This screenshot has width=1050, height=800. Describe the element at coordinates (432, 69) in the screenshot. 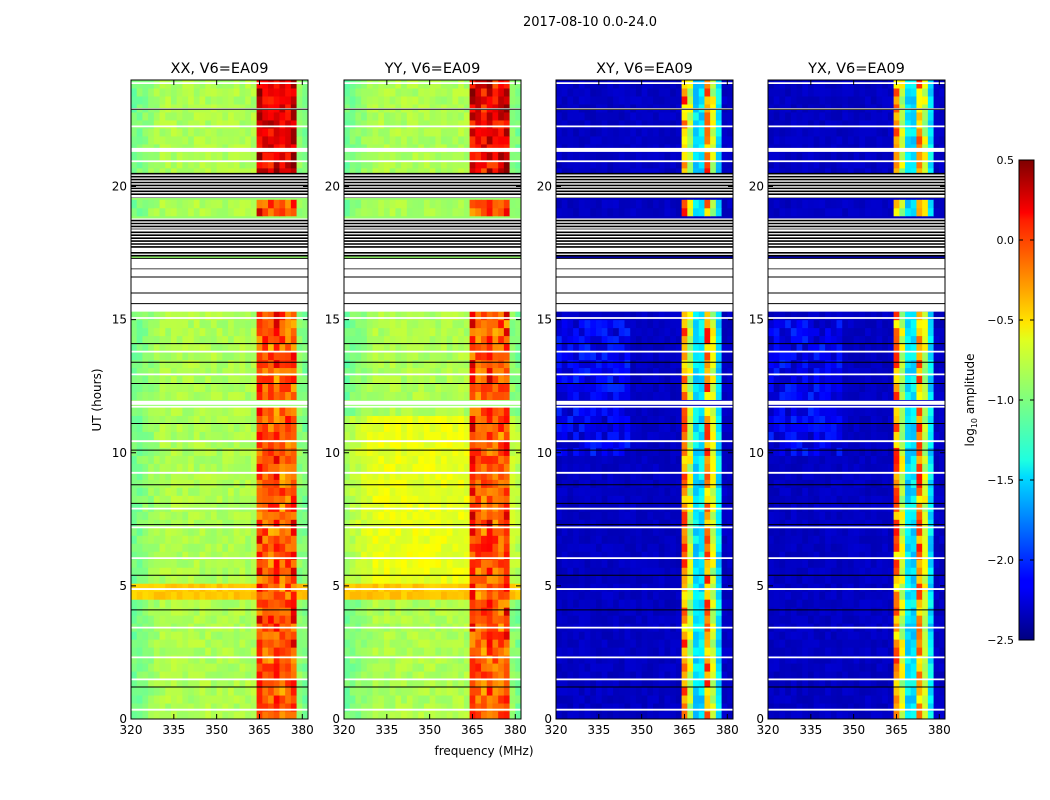

I see `panel-title: YY, V6=EA09` at that location.